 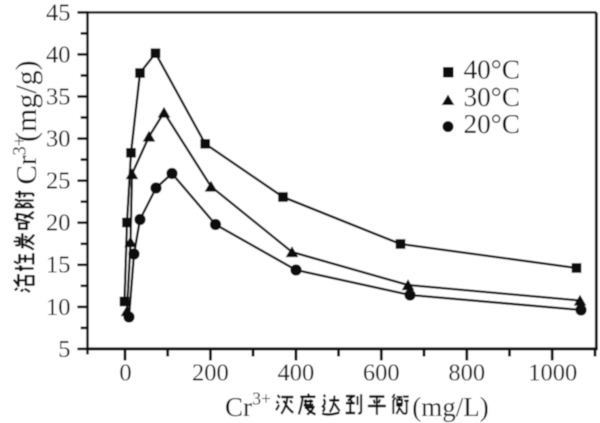 What do you see at coordinates (58, 13) in the screenshot?
I see `svg-text: 45` at bounding box center [58, 13].